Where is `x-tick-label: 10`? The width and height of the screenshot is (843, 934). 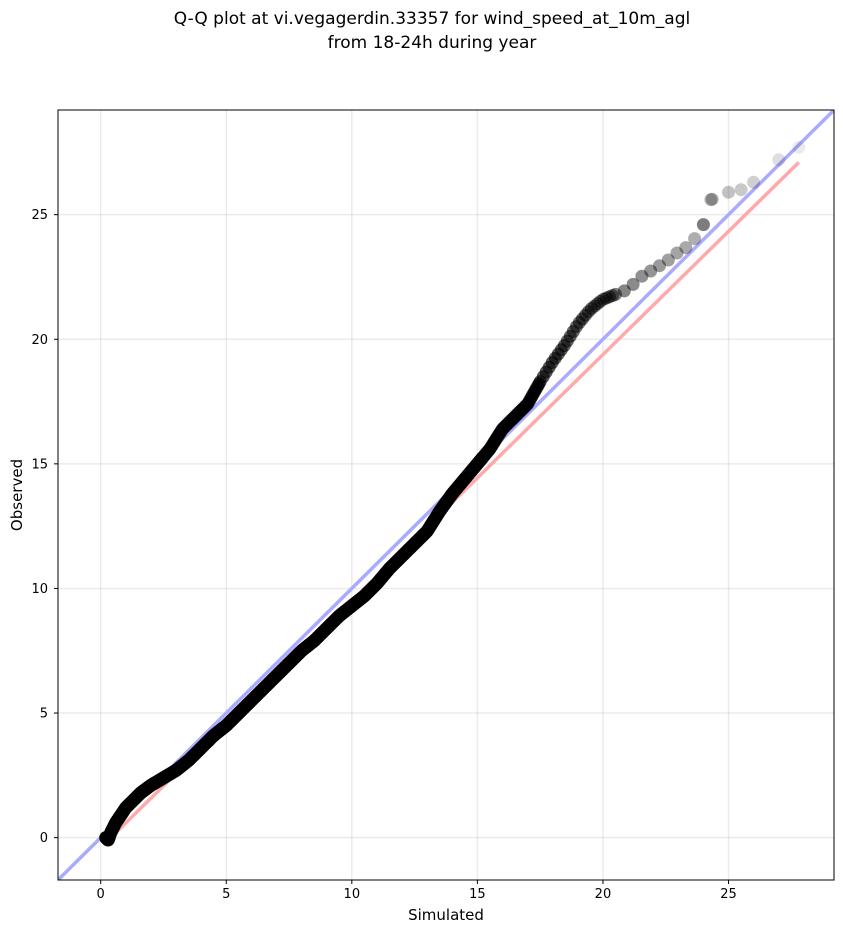 x-tick-label: 10 is located at coordinates (352, 894).